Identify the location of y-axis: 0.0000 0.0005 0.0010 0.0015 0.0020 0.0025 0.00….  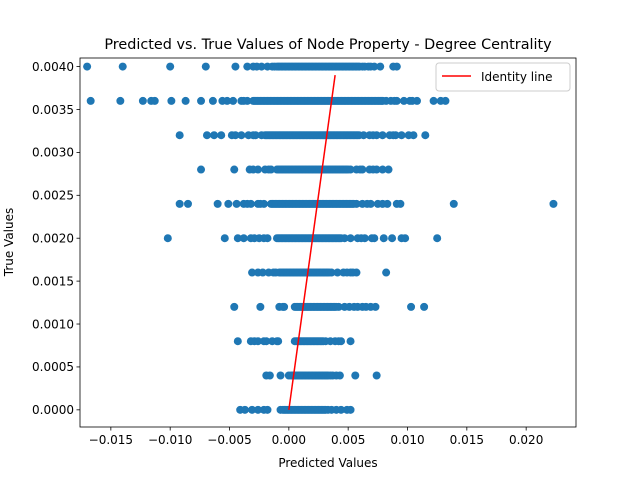
(56, 238).